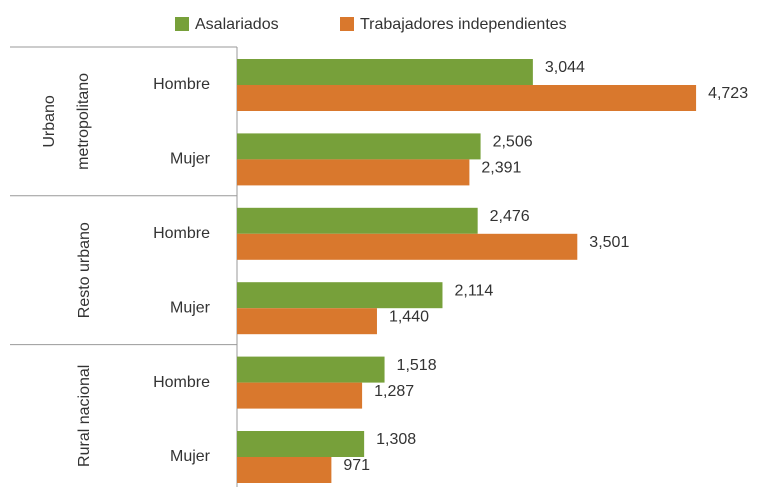 The height and width of the screenshot is (487, 762). I want to click on value-label: 4,723, so click(728, 93).